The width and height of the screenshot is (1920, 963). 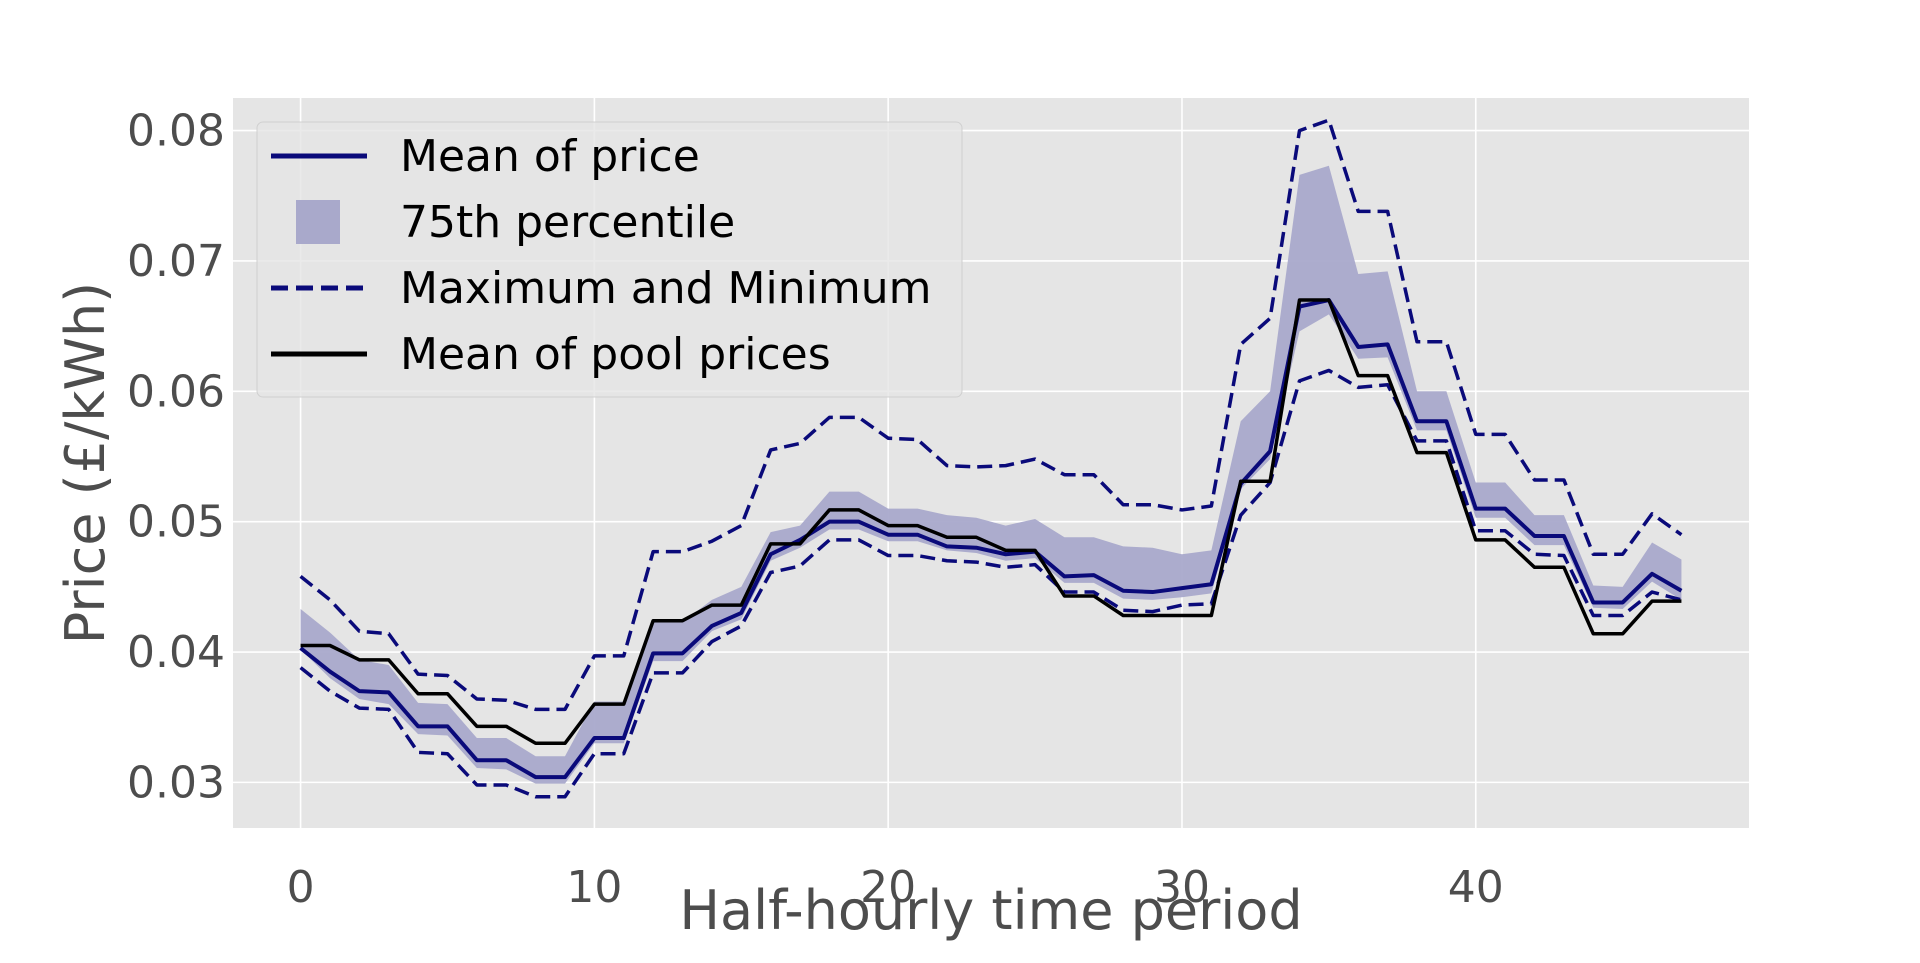 I want to click on legend-box, so click(x=609, y=259).